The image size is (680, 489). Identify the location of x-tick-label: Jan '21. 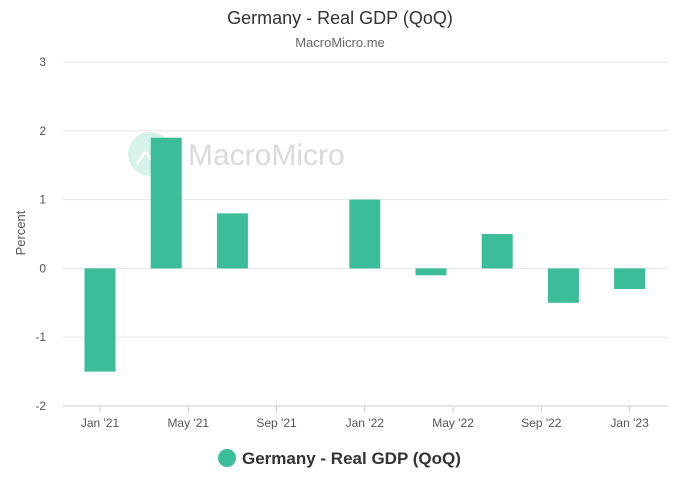
(100, 423).